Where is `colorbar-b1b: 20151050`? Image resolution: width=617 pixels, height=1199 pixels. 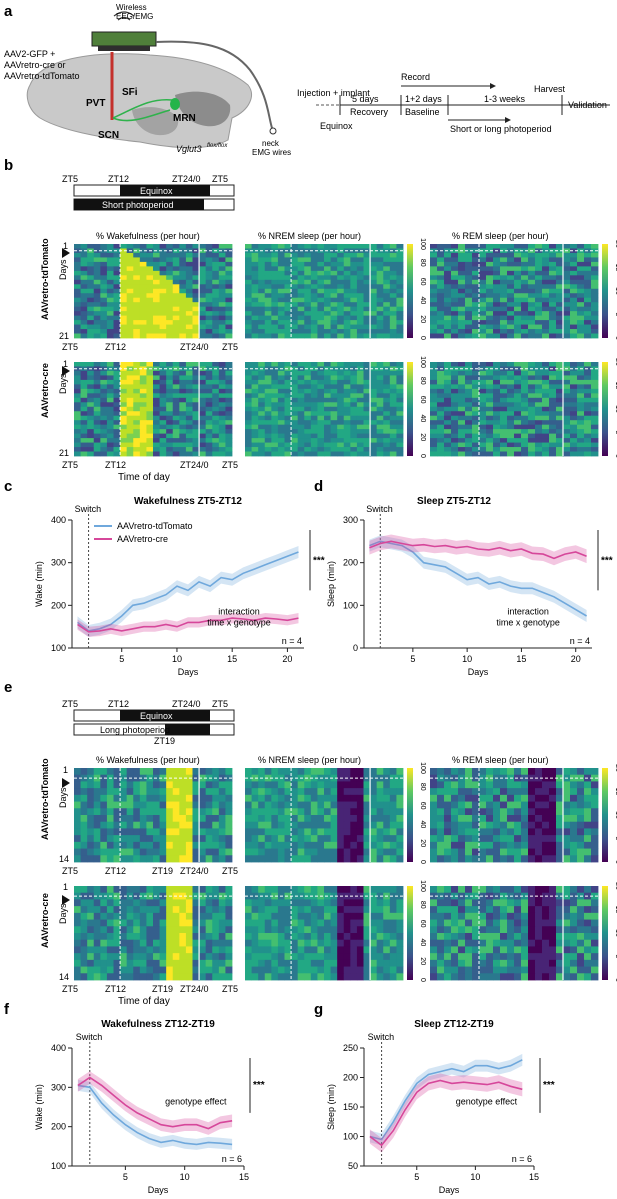 colorbar-b1b: 20151050 is located at coordinates (609, 408).